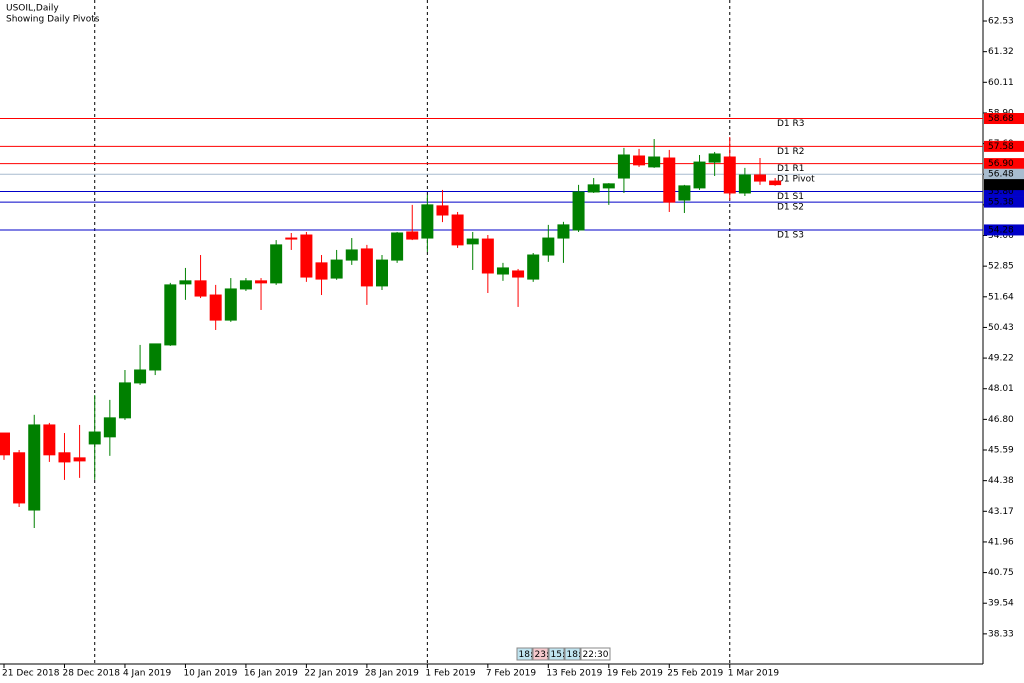 This screenshot has height=683, width=1024. Describe the element at coordinates (1001, 192) in the screenshot. I see `price-box-label: 55.80` at that location.